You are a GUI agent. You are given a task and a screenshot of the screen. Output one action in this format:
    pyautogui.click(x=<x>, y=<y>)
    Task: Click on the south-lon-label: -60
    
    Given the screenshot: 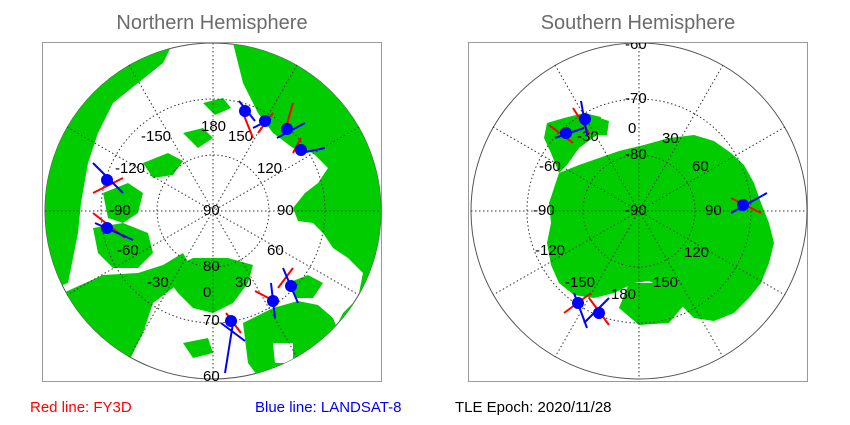 What is the action you would take?
    pyautogui.click(x=550, y=166)
    